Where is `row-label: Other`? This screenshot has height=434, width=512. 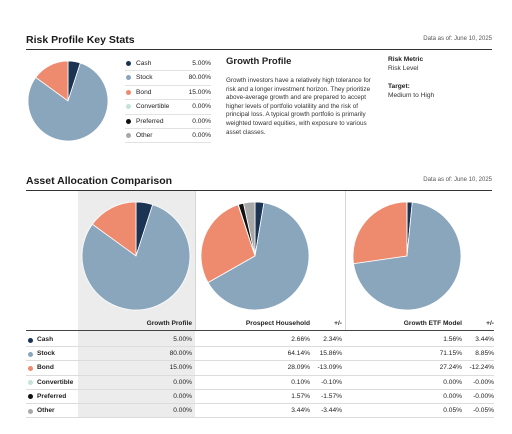
row-label: Other is located at coordinates (46, 410).